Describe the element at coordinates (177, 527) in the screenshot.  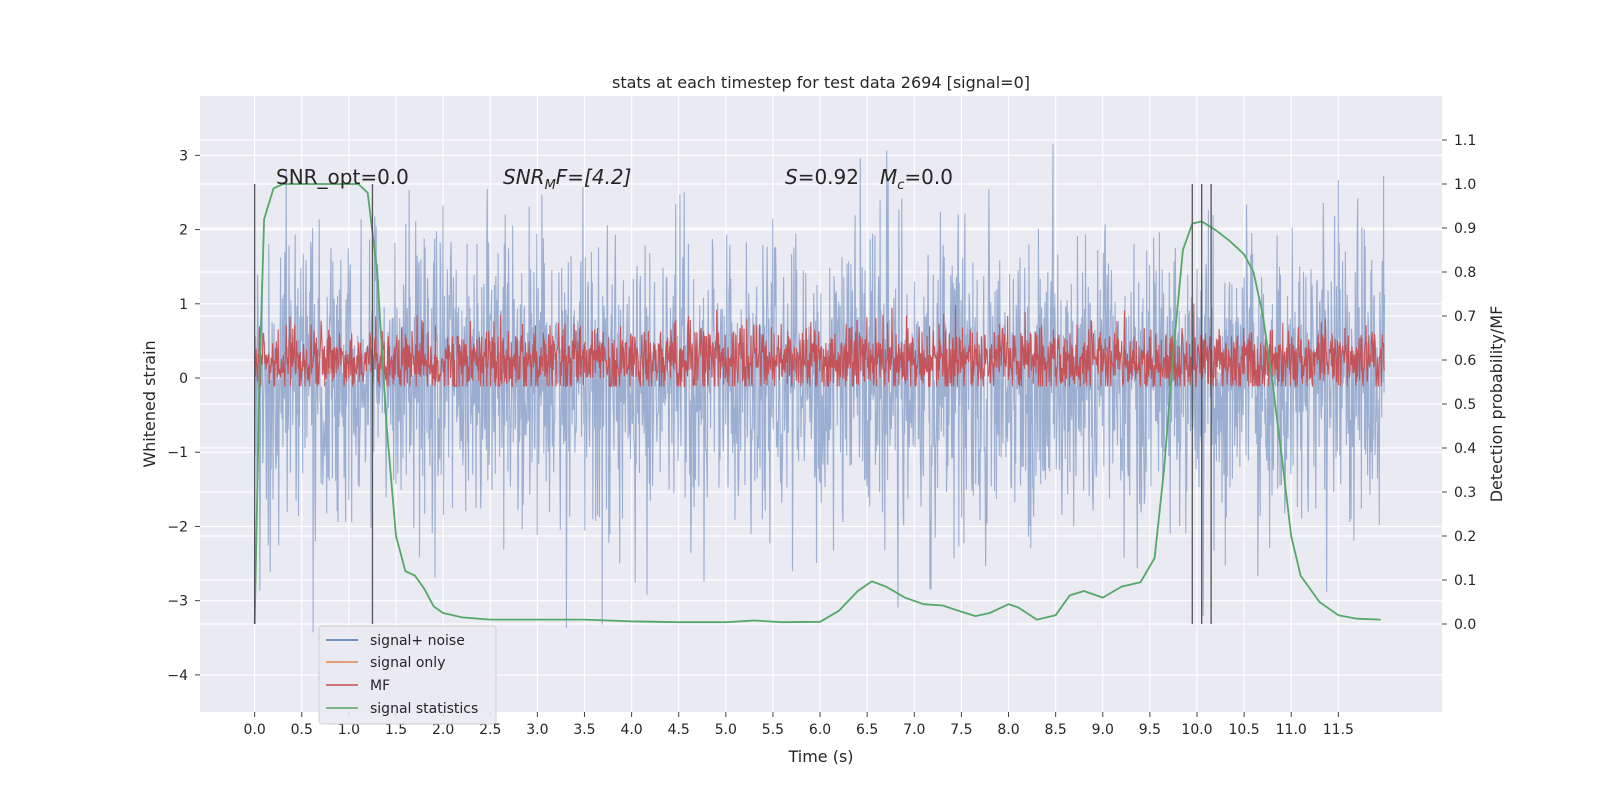
I see `y-tick-label-left: −2` at that location.